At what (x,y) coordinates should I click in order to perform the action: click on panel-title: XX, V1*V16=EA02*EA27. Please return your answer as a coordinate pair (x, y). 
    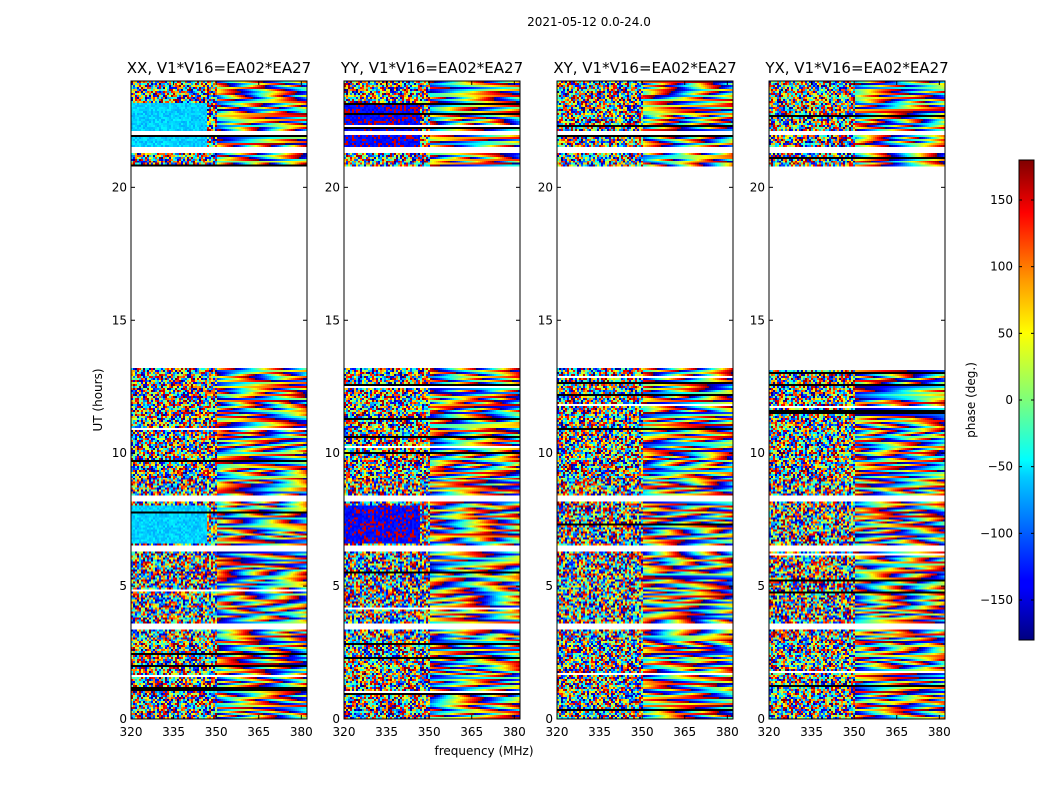
    Looking at the image, I should click on (219, 68).